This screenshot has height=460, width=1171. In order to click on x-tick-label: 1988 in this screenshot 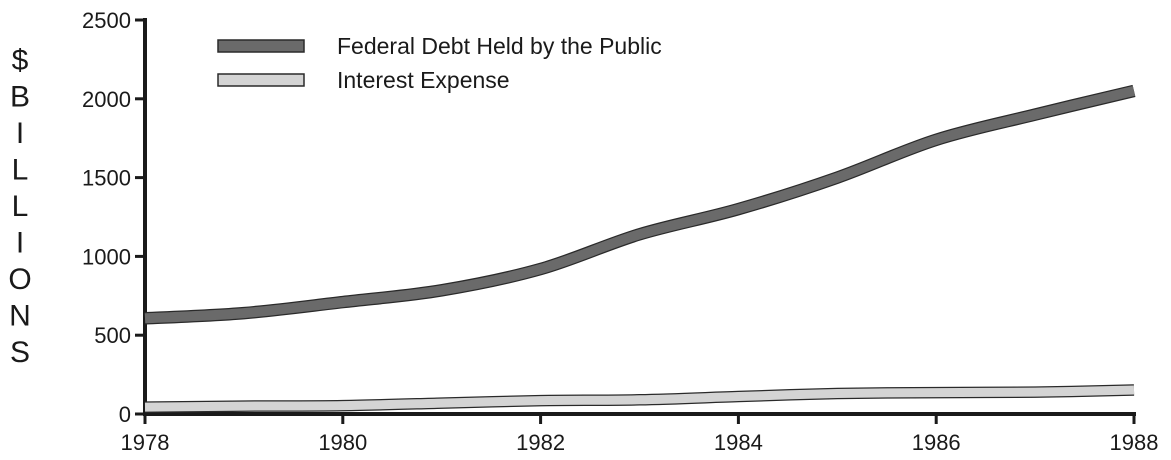, I will do `click(1134, 442)`.